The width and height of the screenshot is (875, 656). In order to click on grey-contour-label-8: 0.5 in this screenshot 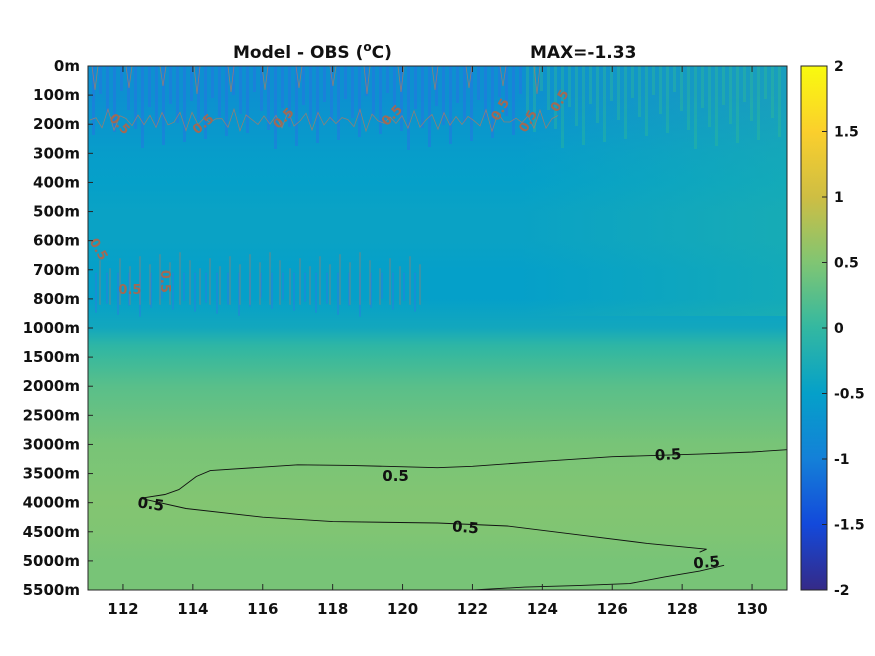, I will do `click(129, 290)`.